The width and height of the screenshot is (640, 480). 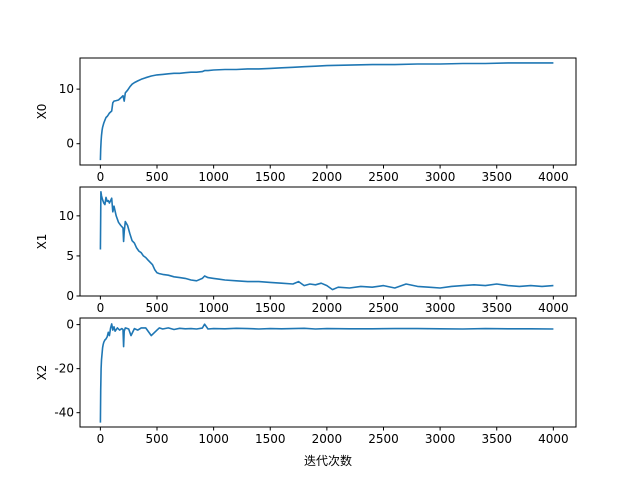 I want to click on y-tick-label: -20, so click(x=64, y=369).